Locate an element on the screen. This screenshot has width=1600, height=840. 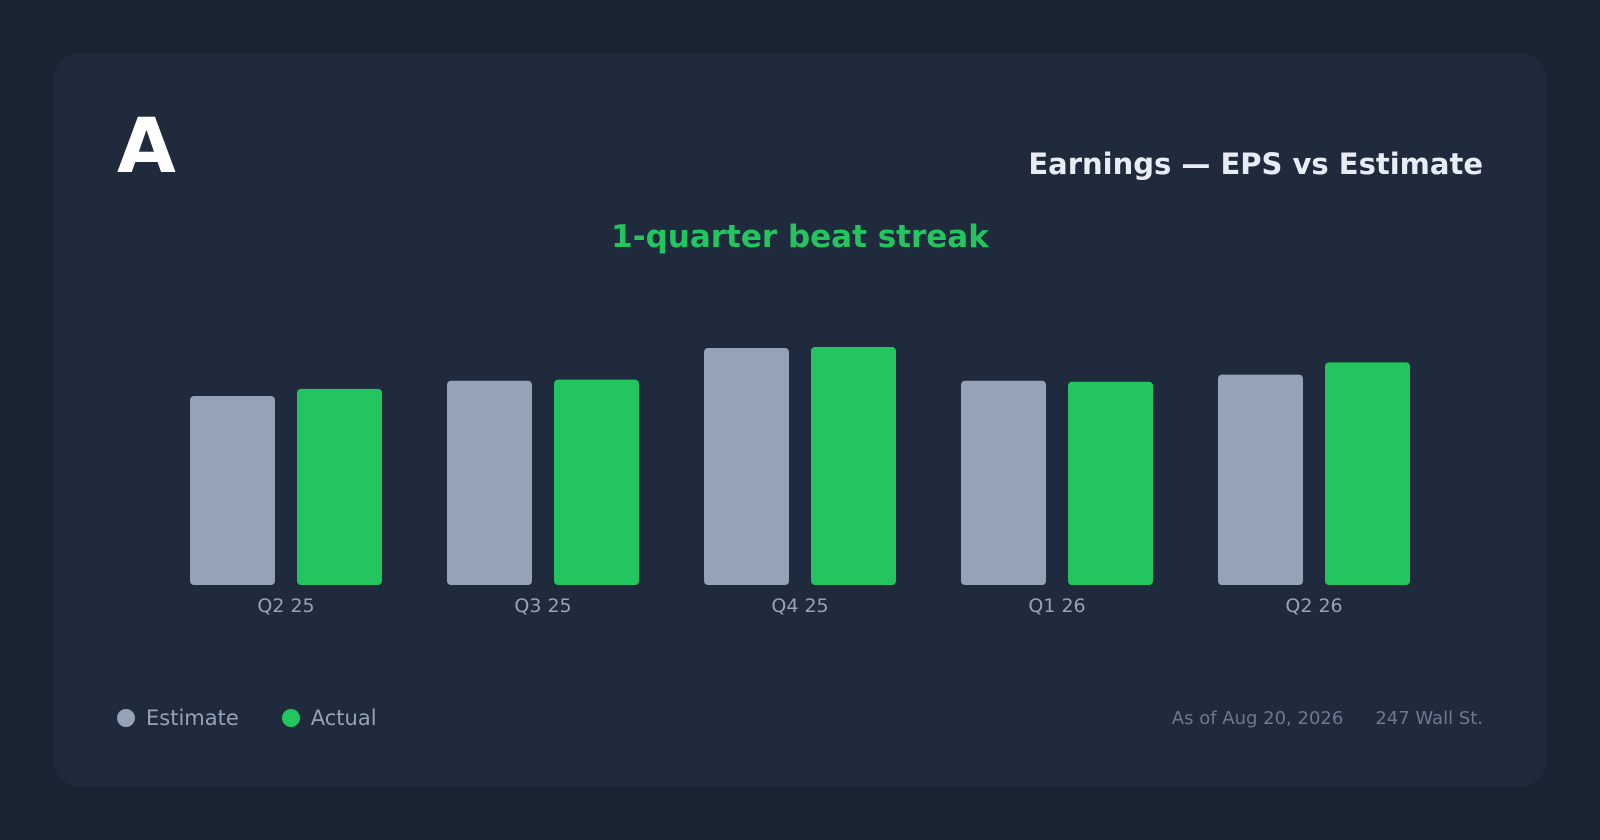
legend-item-estimate: Estimate is located at coordinates (178, 718).